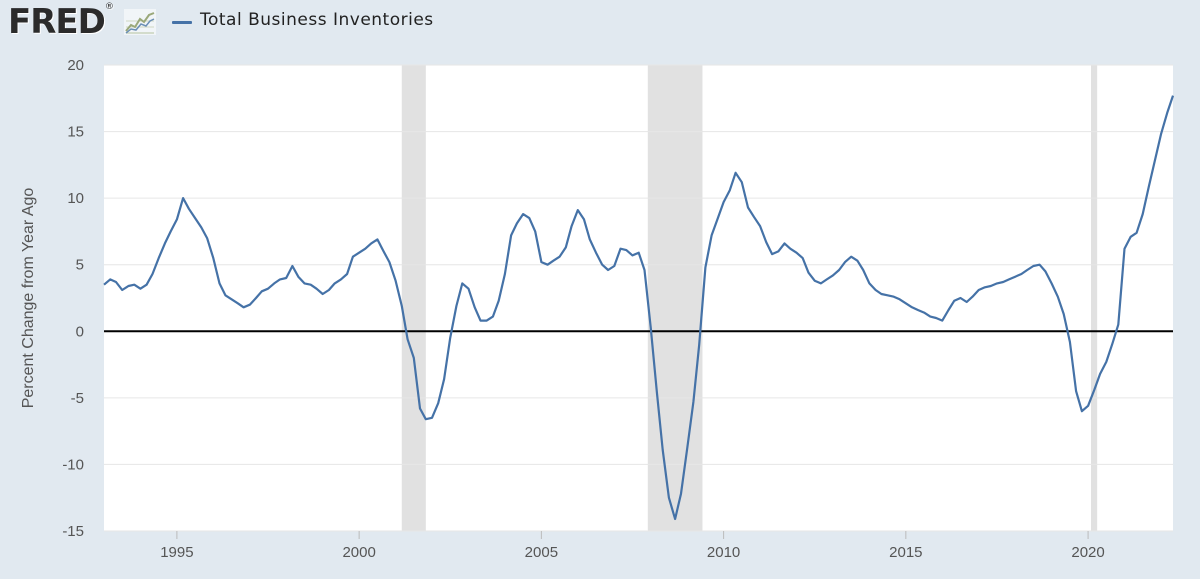 The width and height of the screenshot is (1200, 579). What do you see at coordinates (541, 552) in the screenshot?
I see `x-tick-label: 2005` at bounding box center [541, 552].